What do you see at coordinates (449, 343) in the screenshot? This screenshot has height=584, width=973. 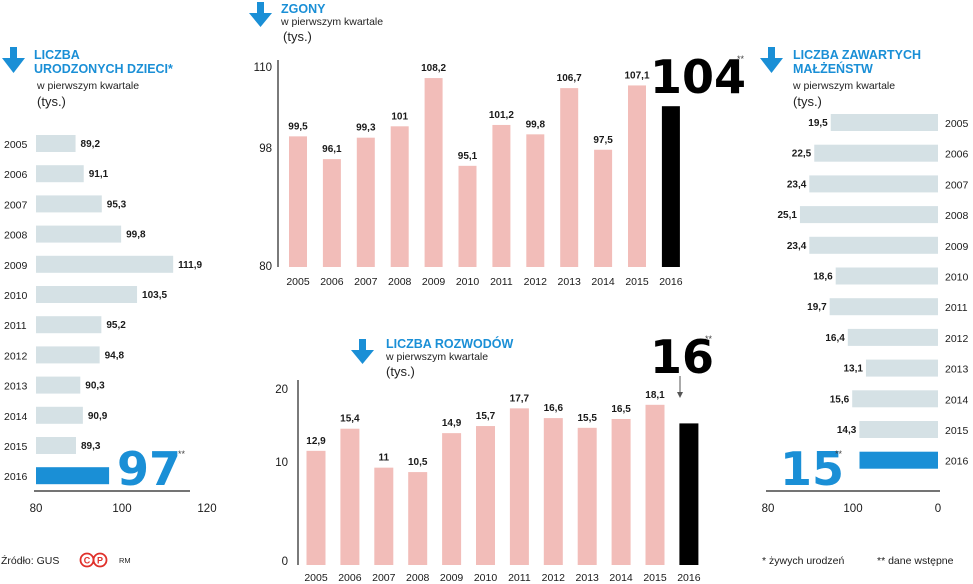 I see `divorces-title: LICZBA ROZWODÓW` at bounding box center [449, 343].